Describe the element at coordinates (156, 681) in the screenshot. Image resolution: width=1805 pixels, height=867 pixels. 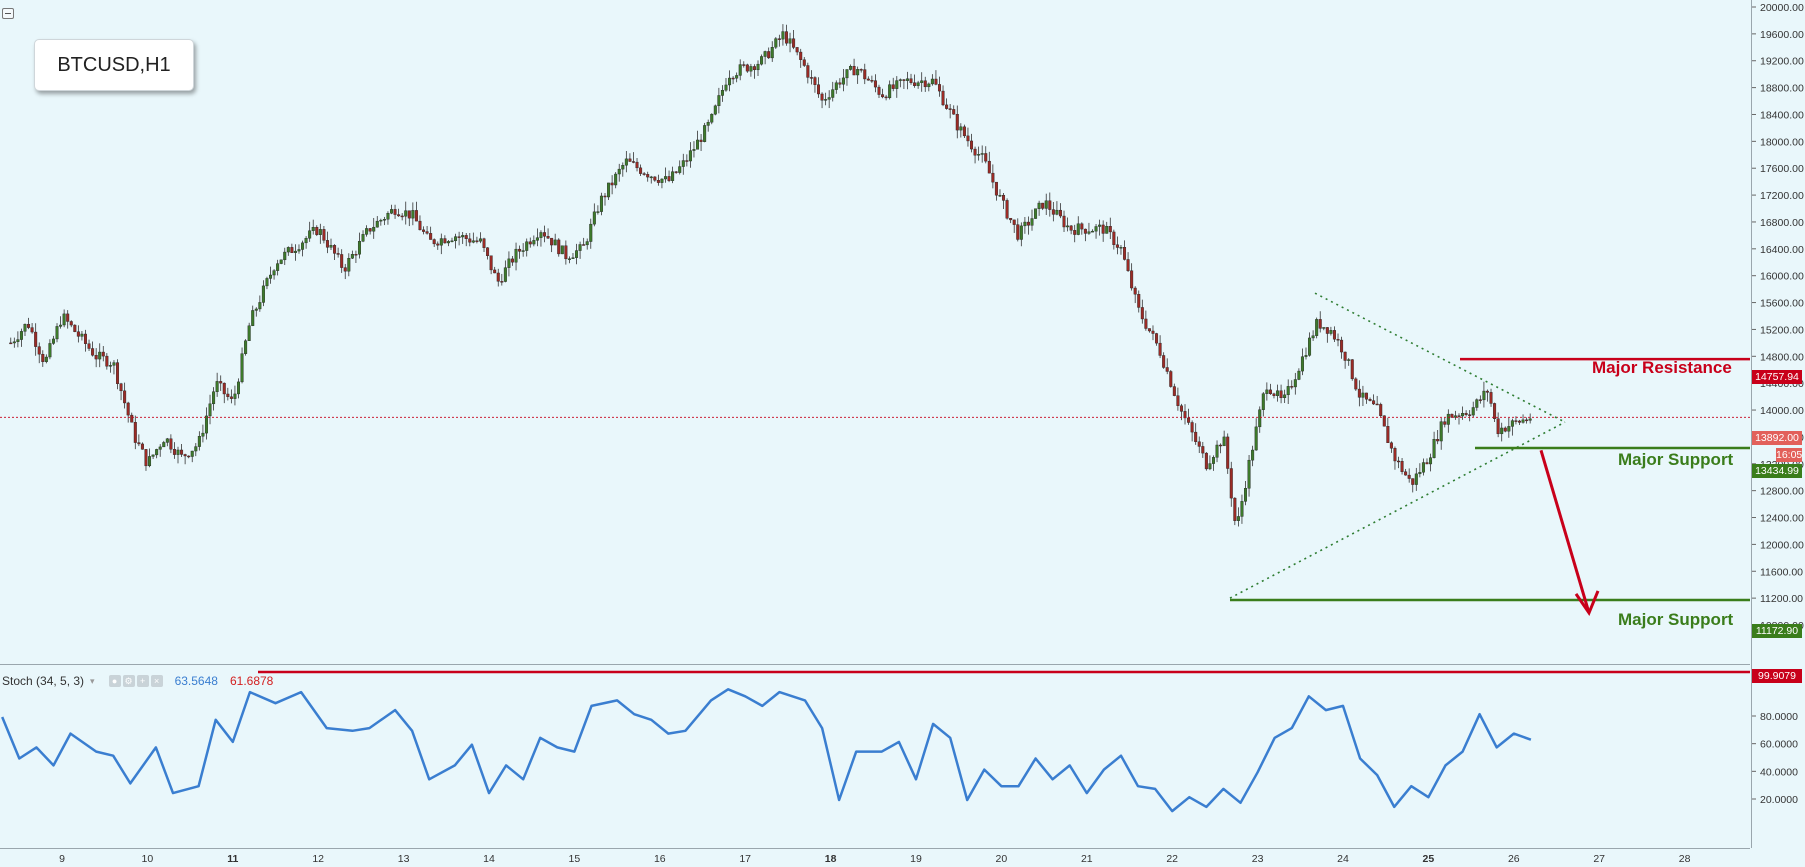
I see `close-icon: ×` at that location.